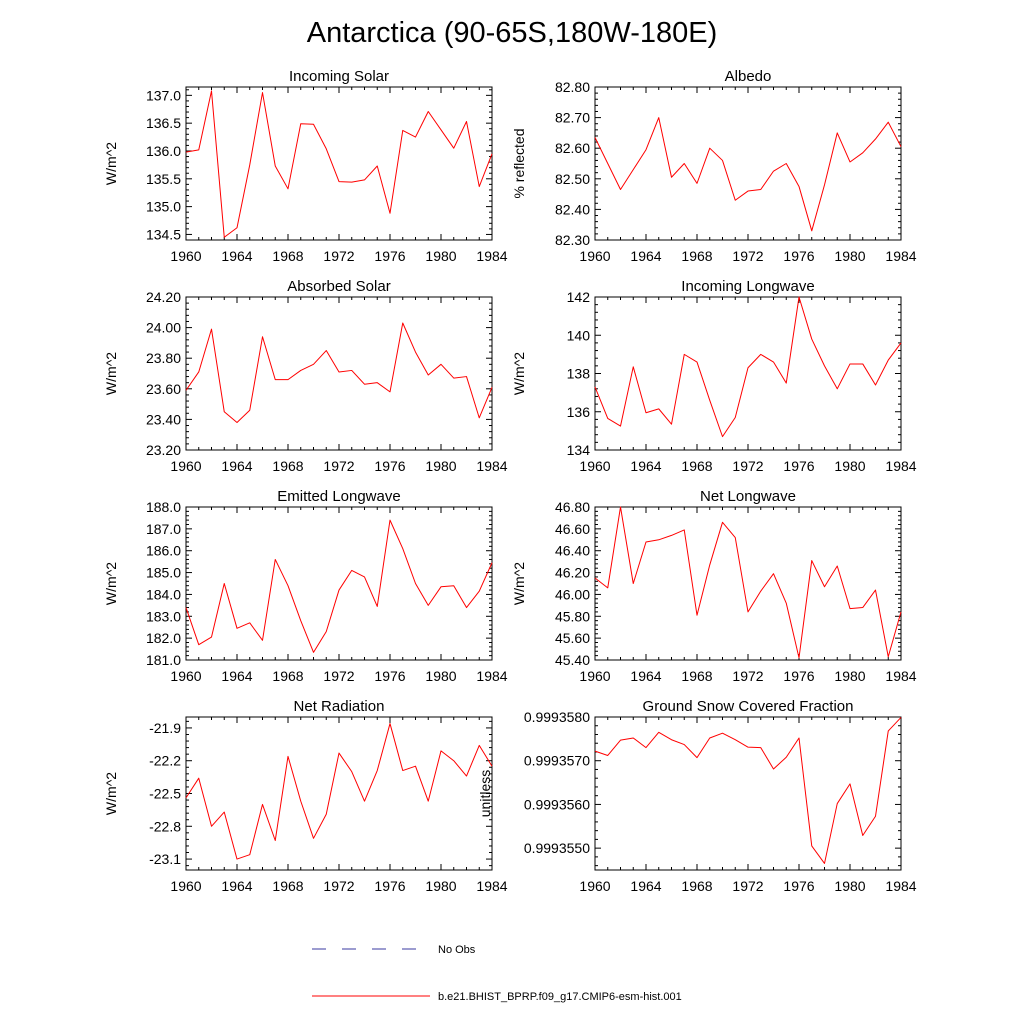  I want to click on y-tick-label: 46.20, so click(572, 573).